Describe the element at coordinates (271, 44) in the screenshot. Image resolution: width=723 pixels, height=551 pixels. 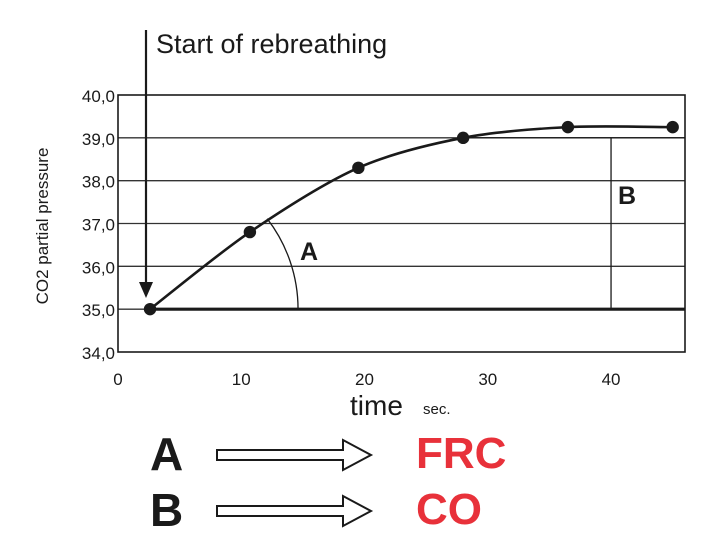
I see `rebreathing-annotation: Start of rebreathing` at that location.